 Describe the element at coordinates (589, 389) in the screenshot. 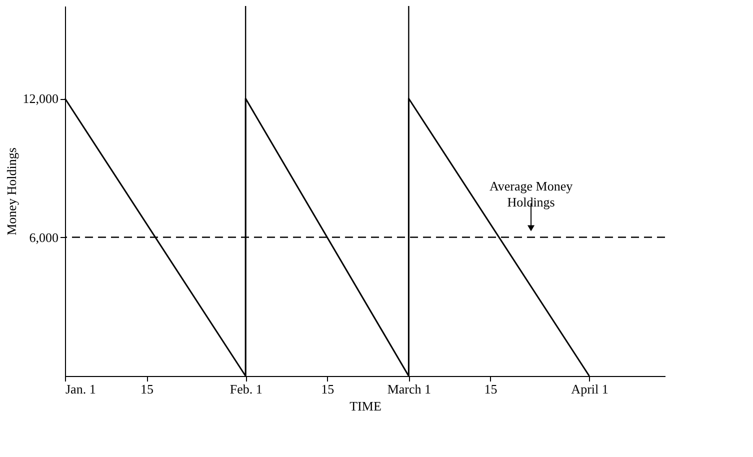

I see `x-tick-label: April 1` at that location.